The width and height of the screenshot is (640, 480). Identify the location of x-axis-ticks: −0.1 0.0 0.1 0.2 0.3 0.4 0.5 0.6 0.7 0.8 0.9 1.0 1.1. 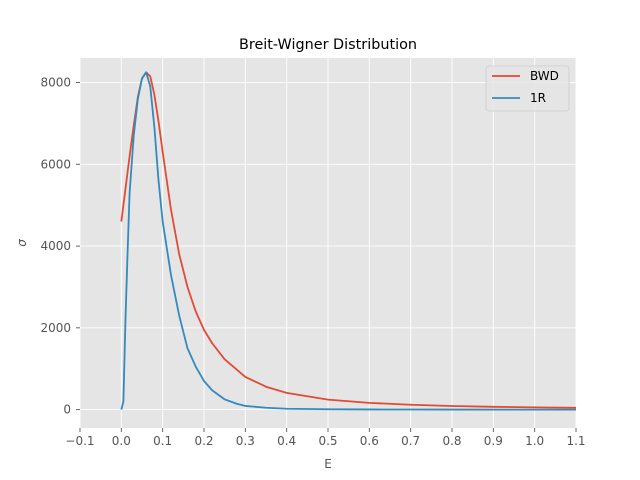
(325, 438).